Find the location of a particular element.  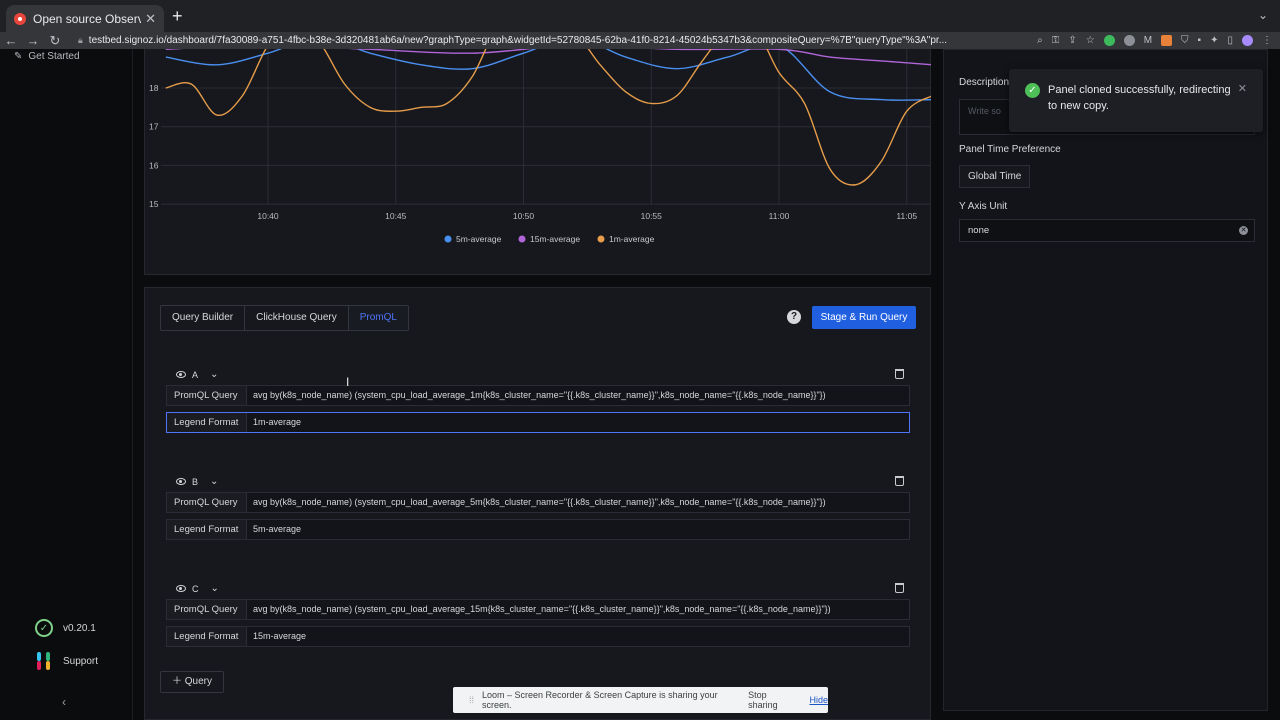

zoom-icon: ⌕ is located at coordinates (1040, 40).